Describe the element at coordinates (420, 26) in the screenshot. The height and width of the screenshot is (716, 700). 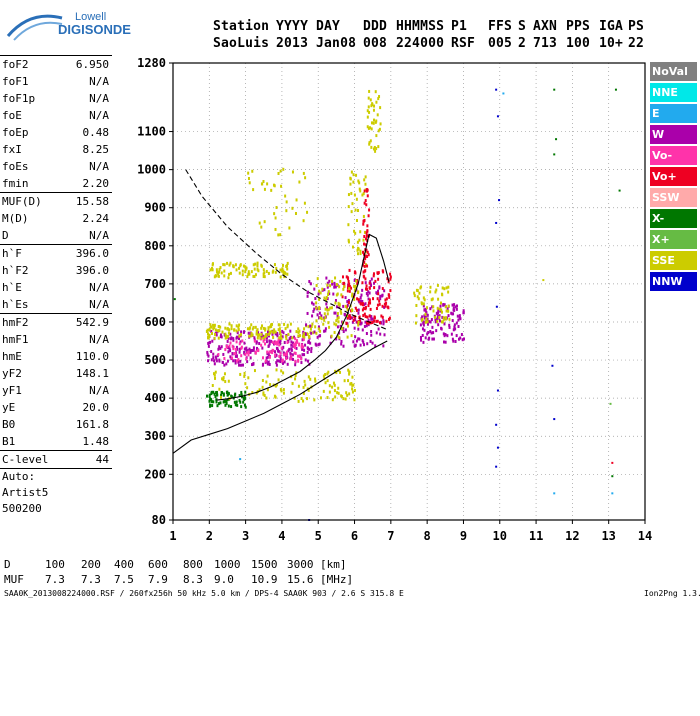
I see `header-label: HHMMSS` at that location.